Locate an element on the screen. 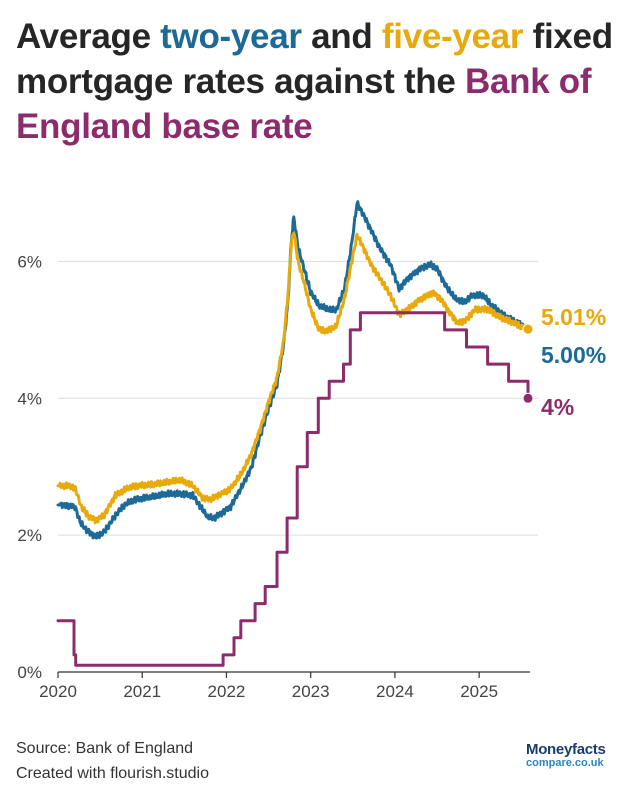 The width and height of the screenshot is (628, 800). y-tick-label: 4% is located at coordinates (29, 398).